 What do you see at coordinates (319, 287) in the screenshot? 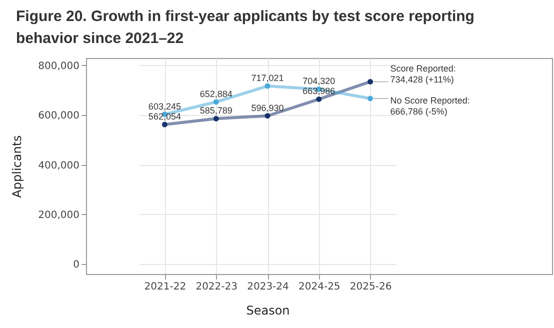
I see `x-tick-label: 2024-25` at bounding box center [319, 287].